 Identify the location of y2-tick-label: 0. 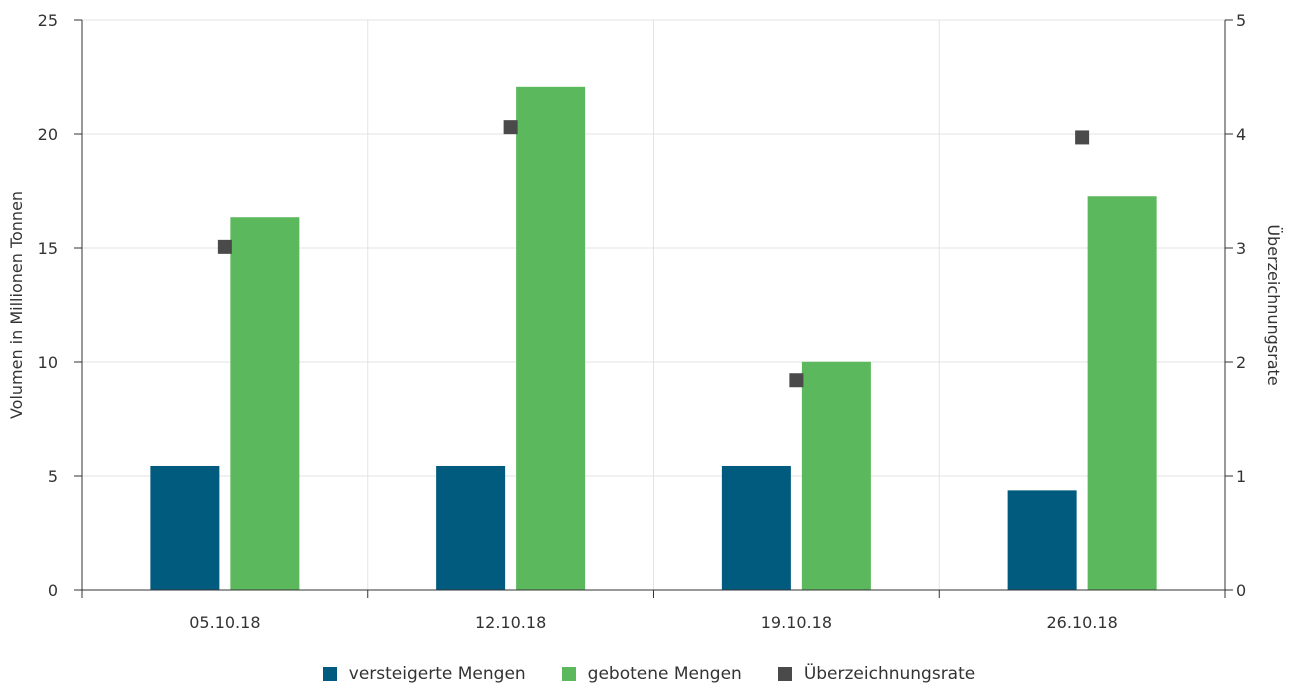
(1241, 590).